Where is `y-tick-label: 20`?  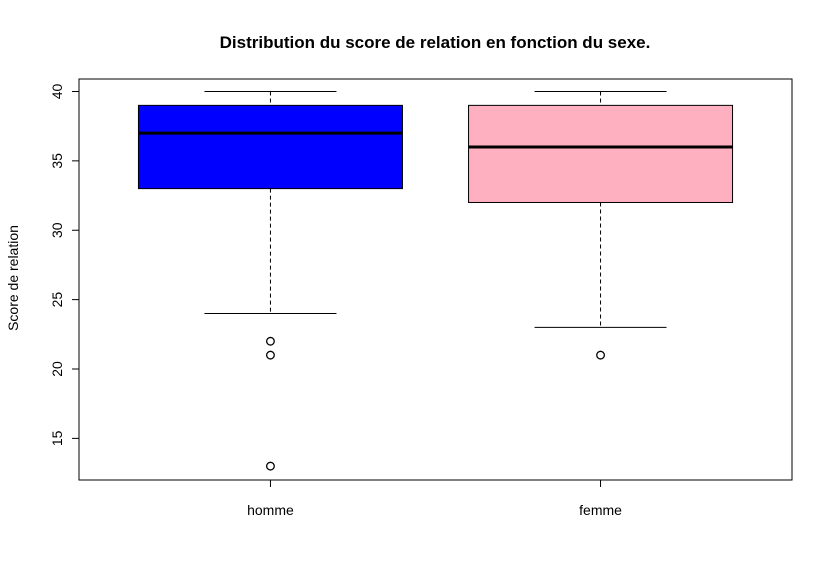
y-tick-label: 20 is located at coordinates (57, 369).